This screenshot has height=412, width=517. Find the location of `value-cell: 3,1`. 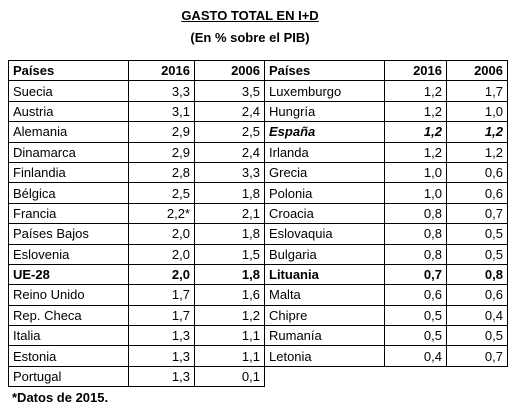

value-cell: 3,1 is located at coordinates (161, 111).